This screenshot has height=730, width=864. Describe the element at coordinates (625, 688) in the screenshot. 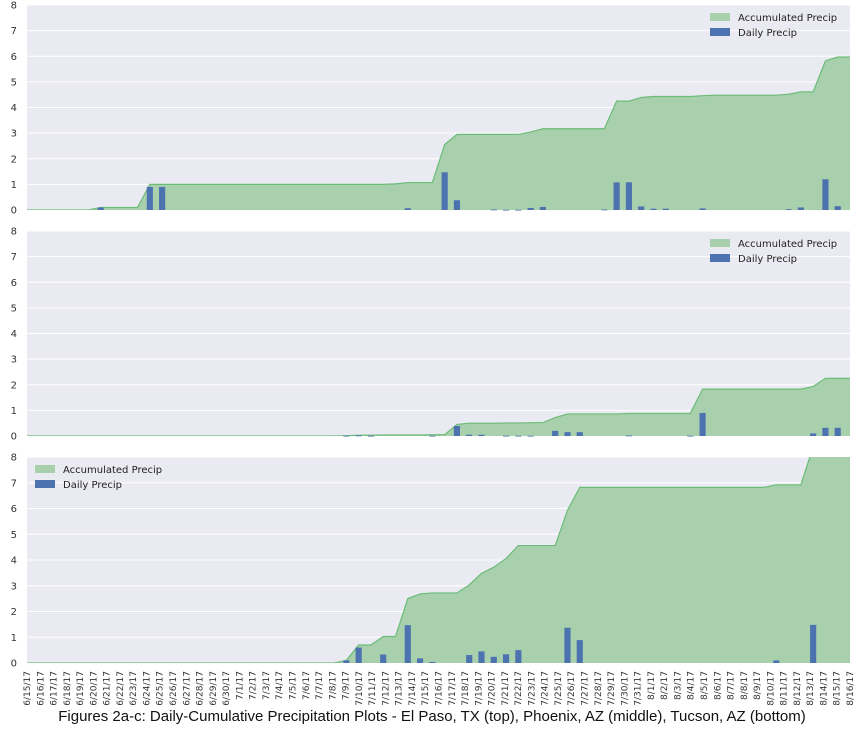

I see `x-tick-label: 7/30/17` at that location.